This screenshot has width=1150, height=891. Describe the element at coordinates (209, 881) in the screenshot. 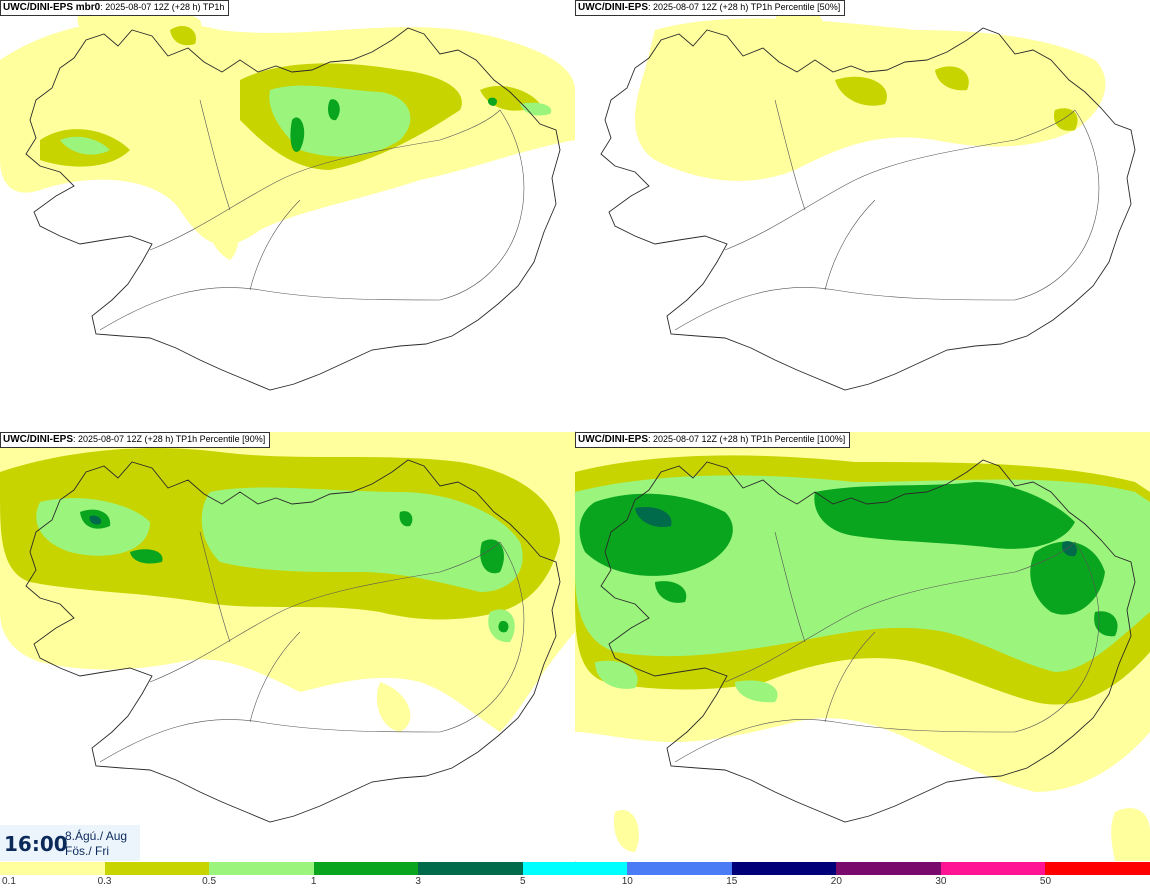

I see `colorbar-tick-label: 0.5` at that location.